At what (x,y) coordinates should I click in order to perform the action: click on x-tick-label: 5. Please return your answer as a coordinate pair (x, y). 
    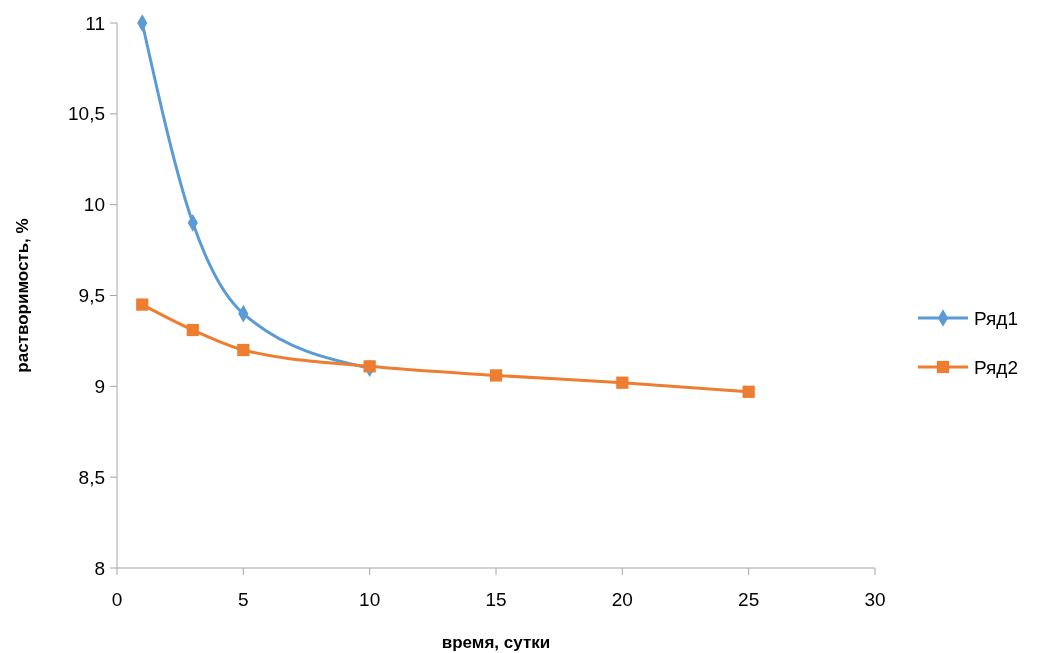
    Looking at the image, I should click on (243, 599).